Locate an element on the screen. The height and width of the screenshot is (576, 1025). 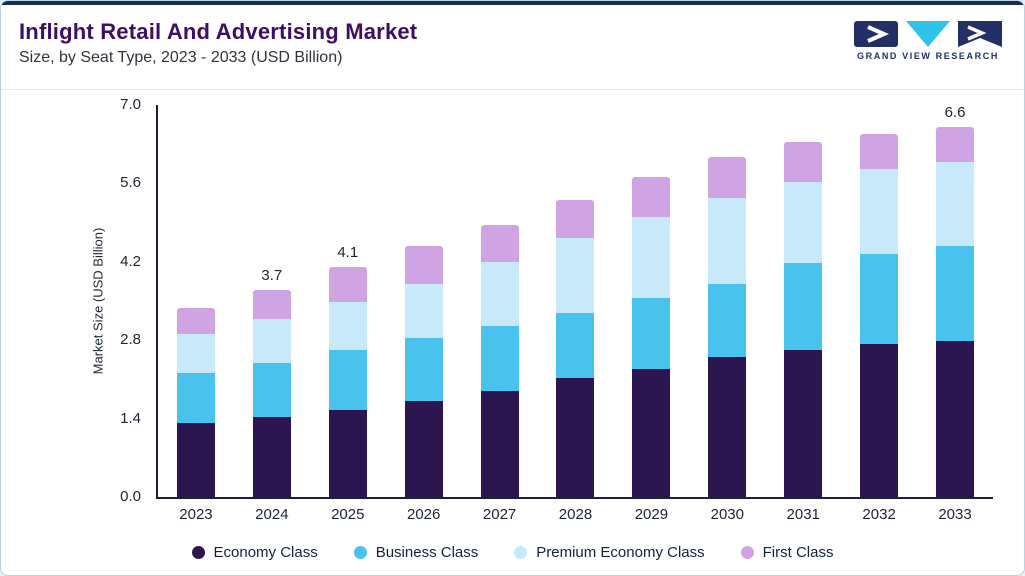
bar-2031: 2031 is located at coordinates (803, 314).